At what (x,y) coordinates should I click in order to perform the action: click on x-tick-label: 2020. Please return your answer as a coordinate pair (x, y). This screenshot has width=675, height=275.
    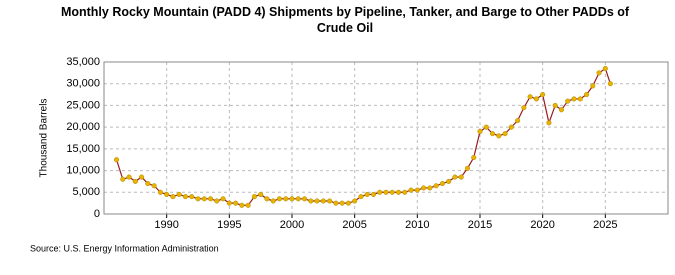
    Looking at the image, I should click on (542, 225).